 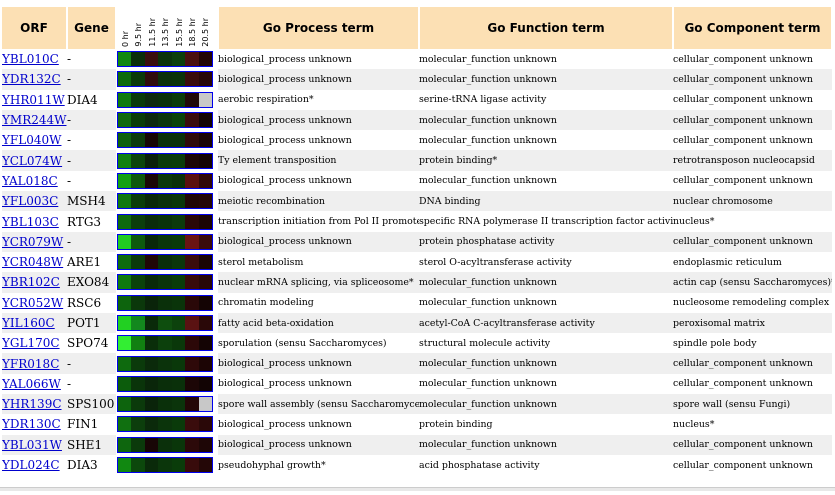 I want to click on orf-link: YCR052W, so click(x=33, y=302).